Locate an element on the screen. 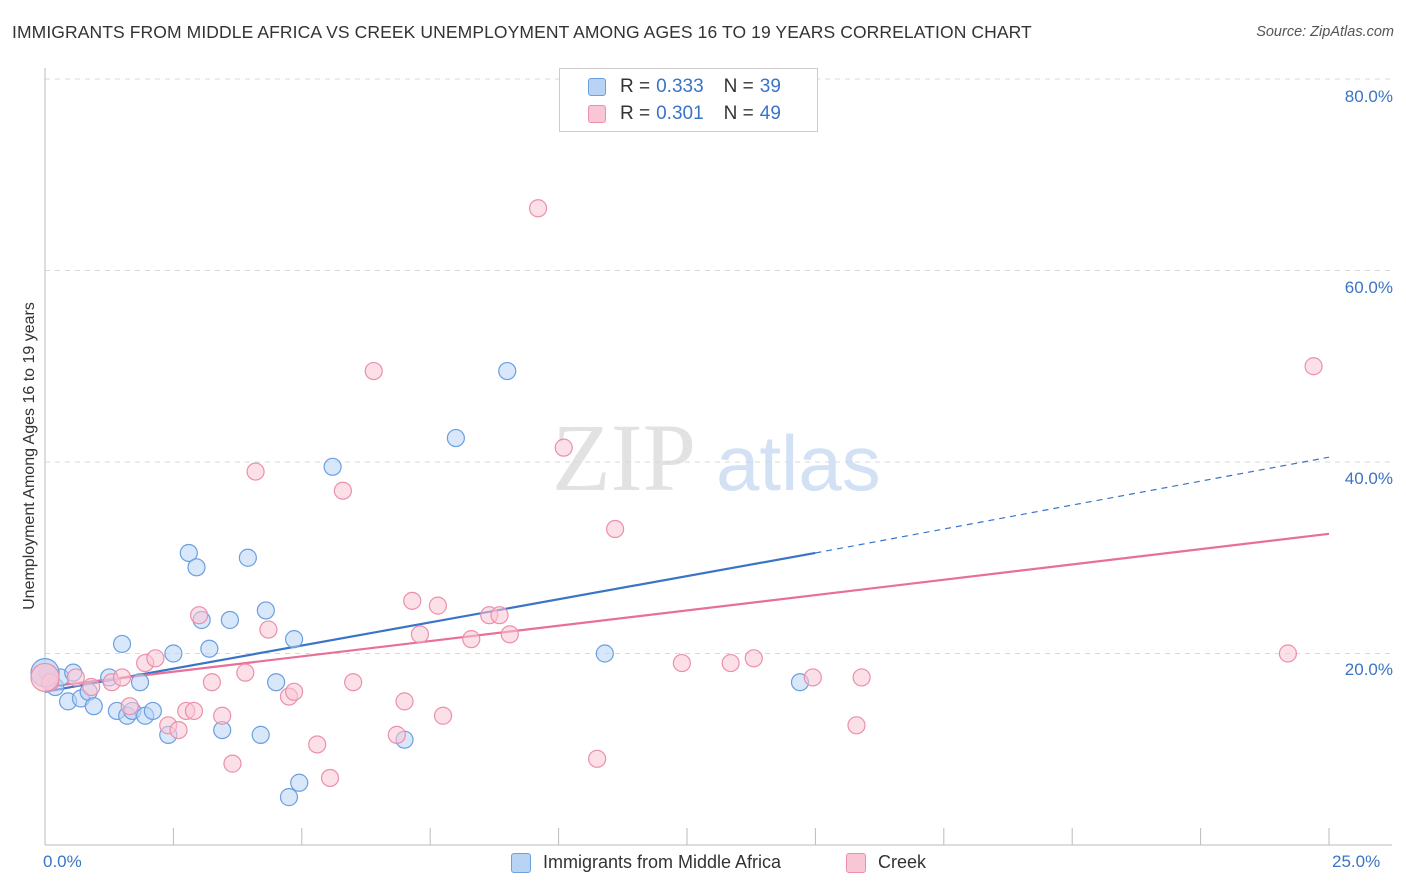 The height and width of the screenshot is (892, 1406). source-label: Source: ZipAtlas.com is located at coordinates (1325, 32).